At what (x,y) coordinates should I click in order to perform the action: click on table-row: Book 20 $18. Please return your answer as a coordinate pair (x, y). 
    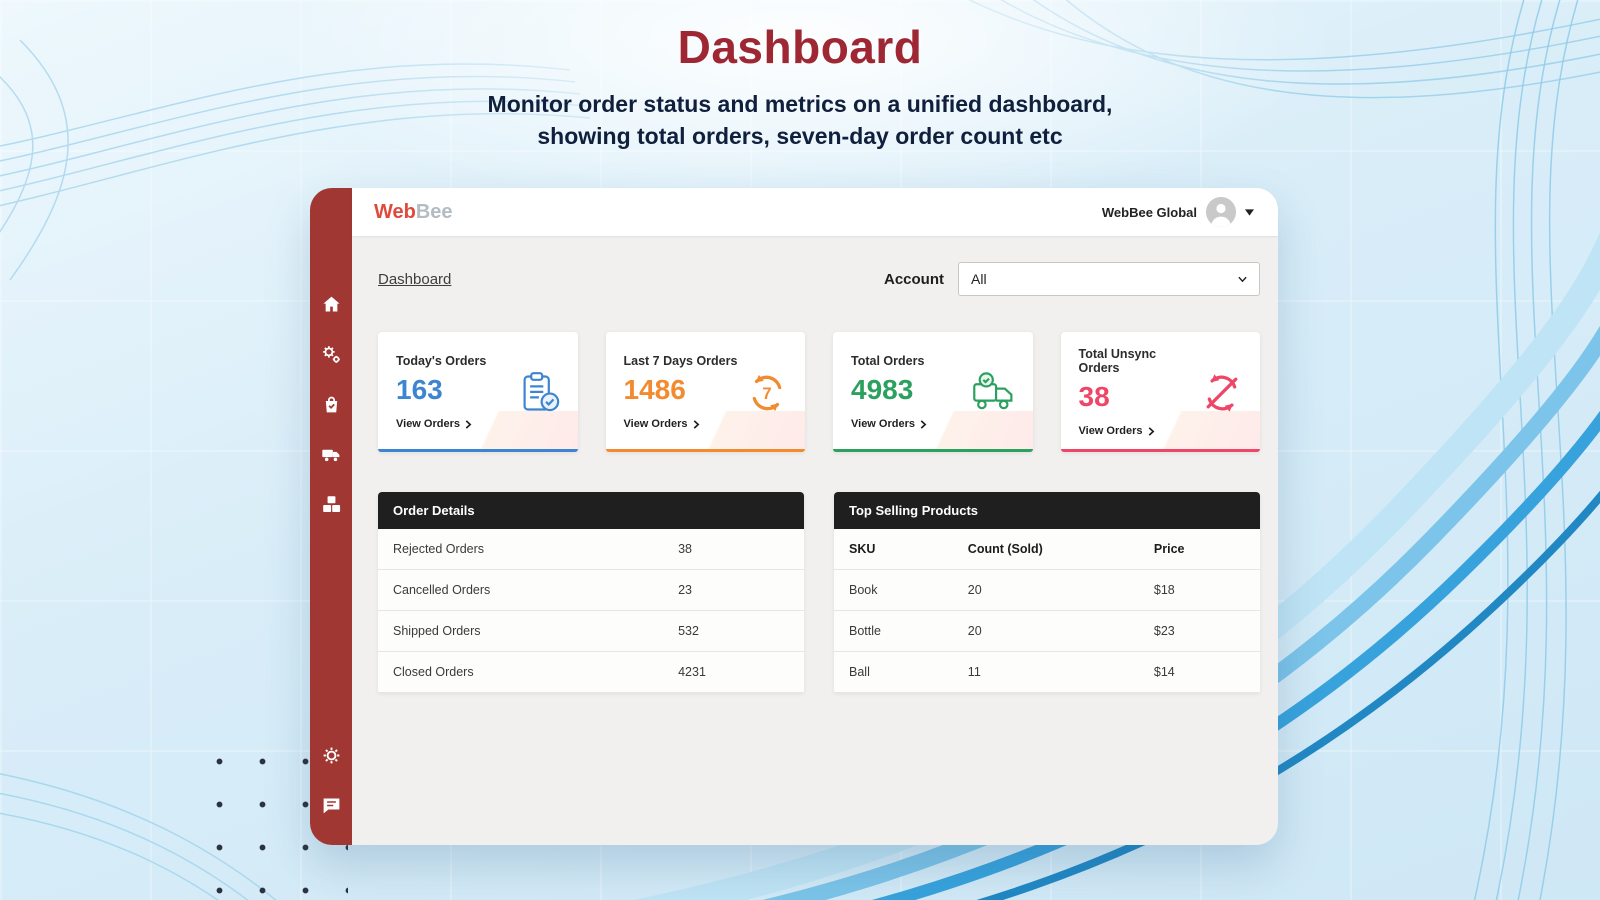
    Looking at the image, I should click on (1047, 590).